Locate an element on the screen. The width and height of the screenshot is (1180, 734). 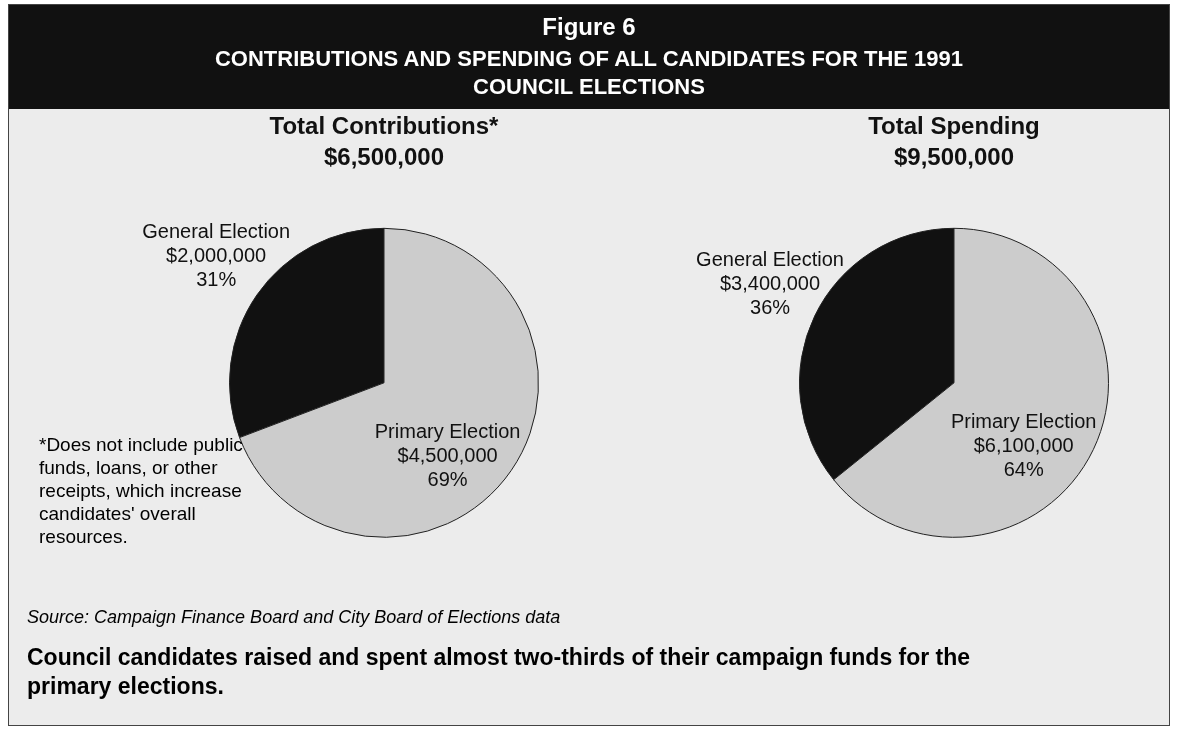
data-label: $2,000,000 31% is located at coordinates (216, 267).